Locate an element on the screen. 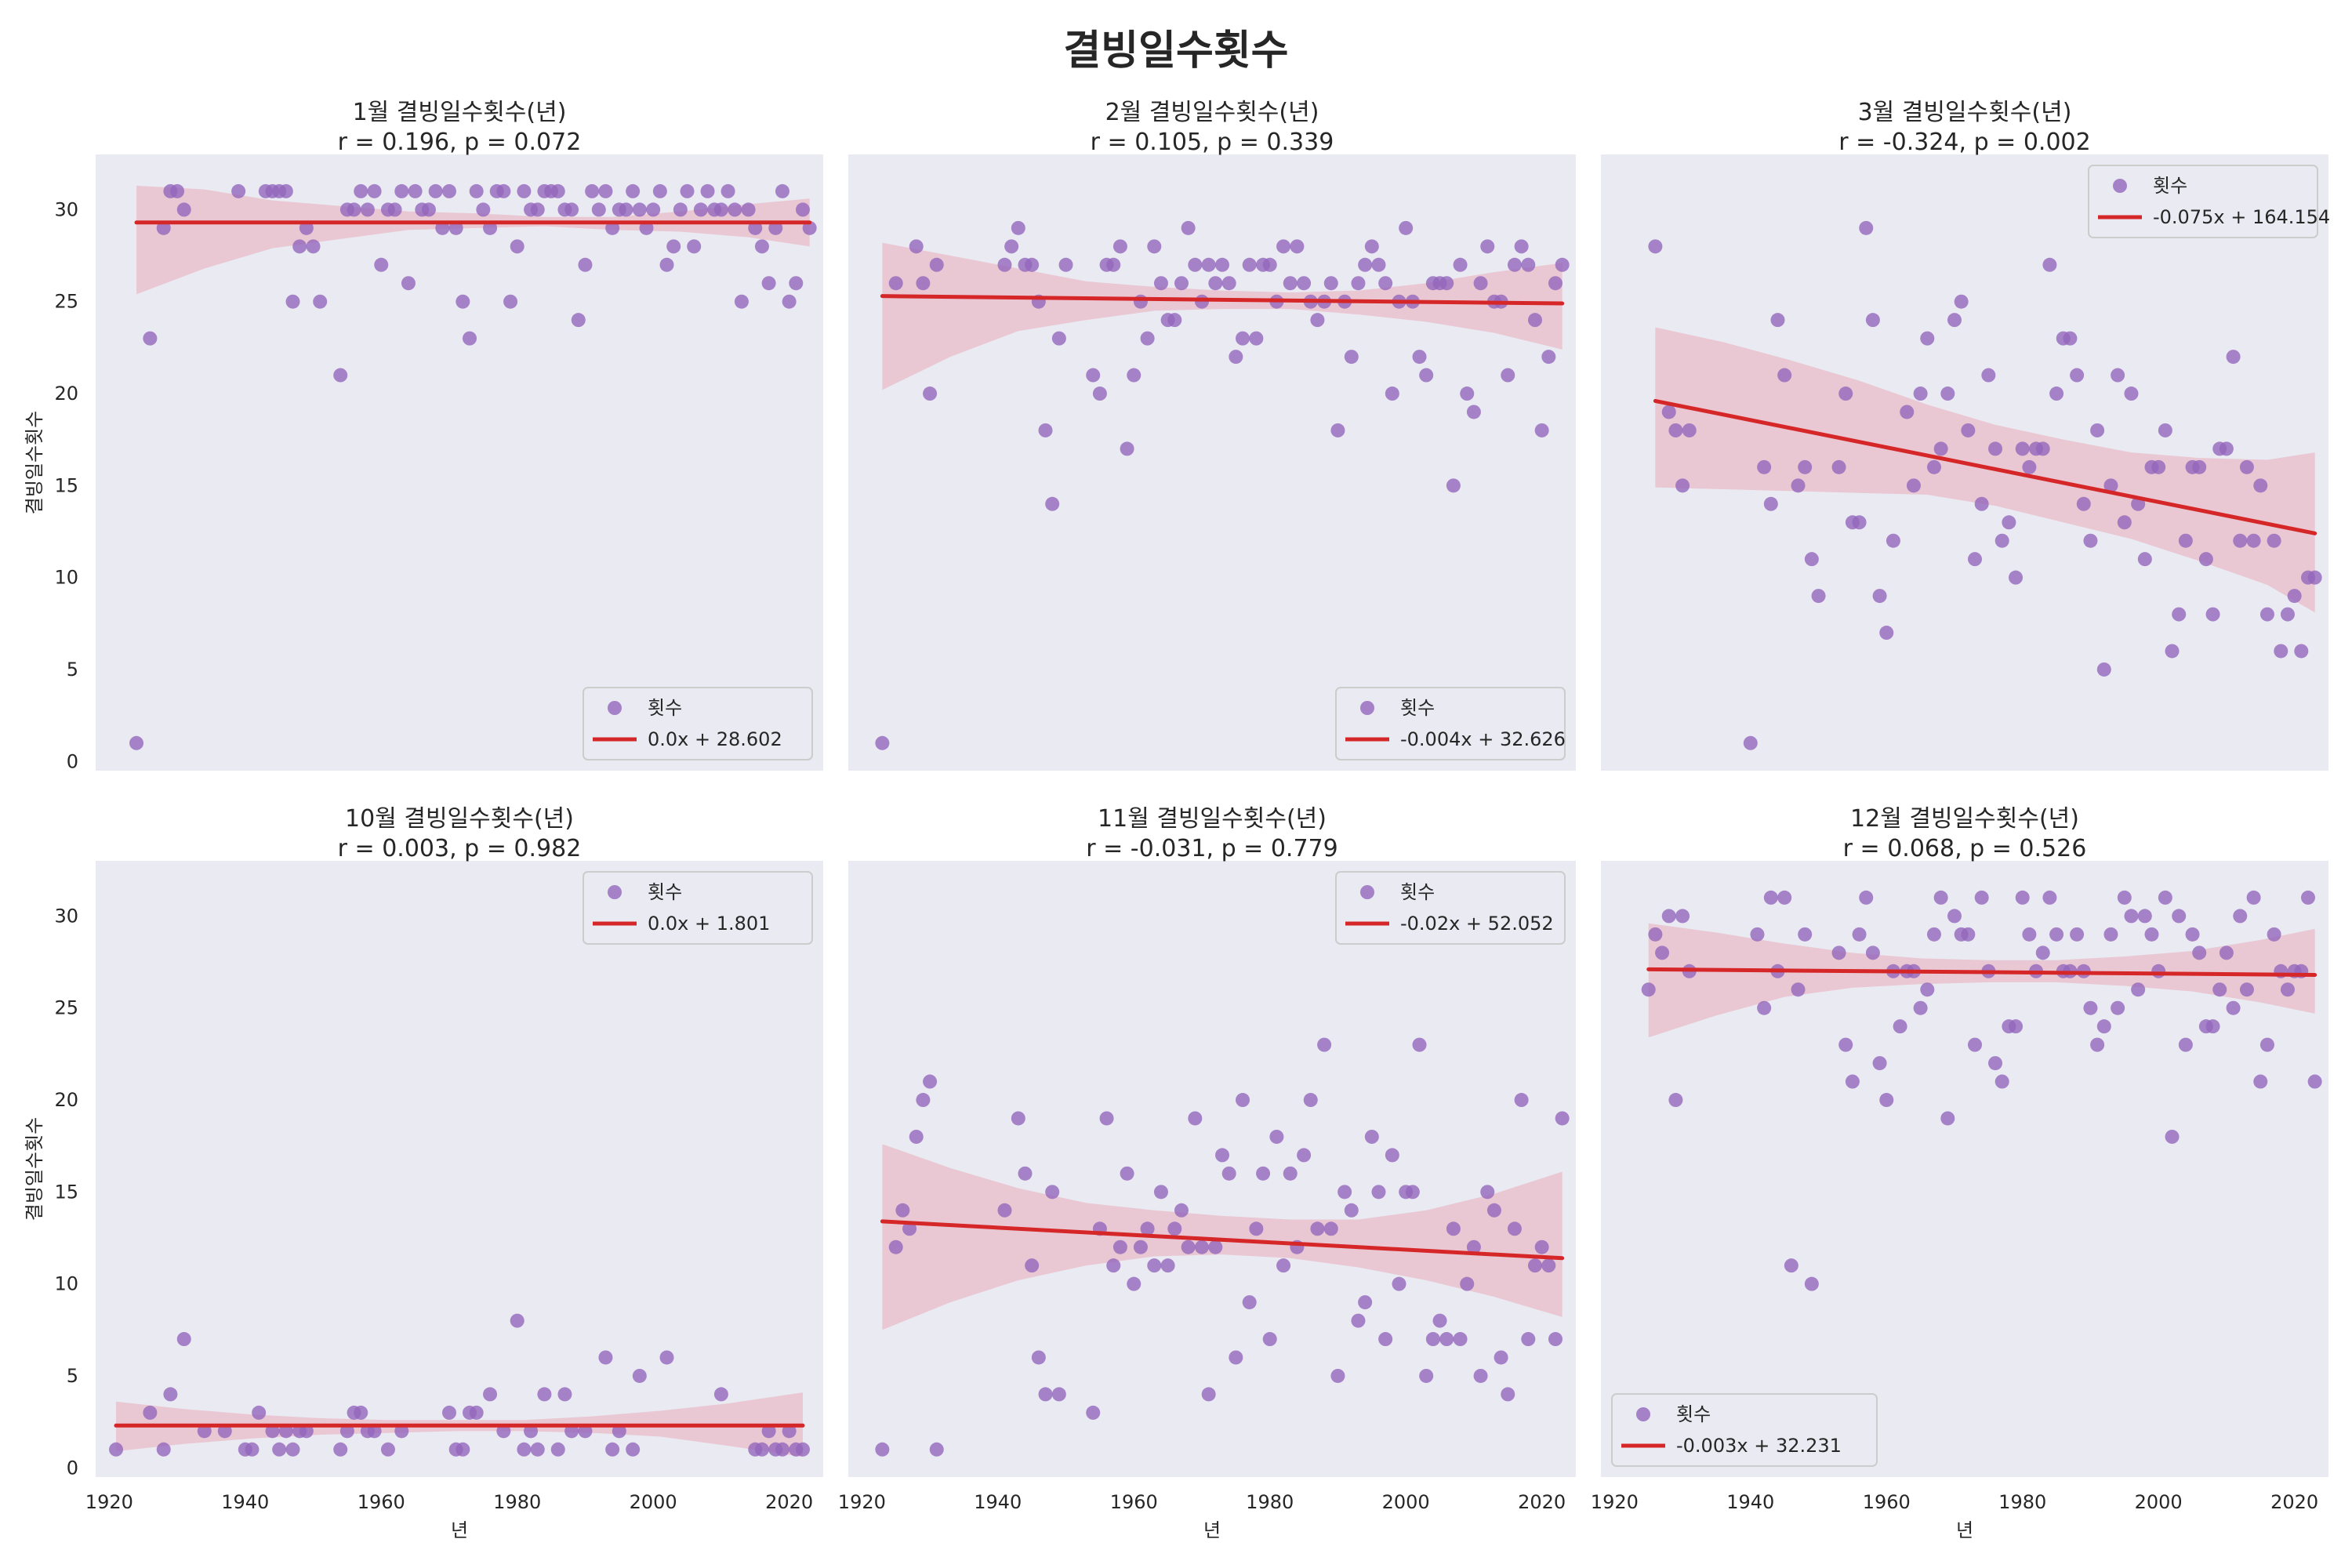 Image resolution: width=2352 pixels, height=1568 pixels. panel-title: 10월 결빙일수횟수(년) is located at coordinates (460, 819).